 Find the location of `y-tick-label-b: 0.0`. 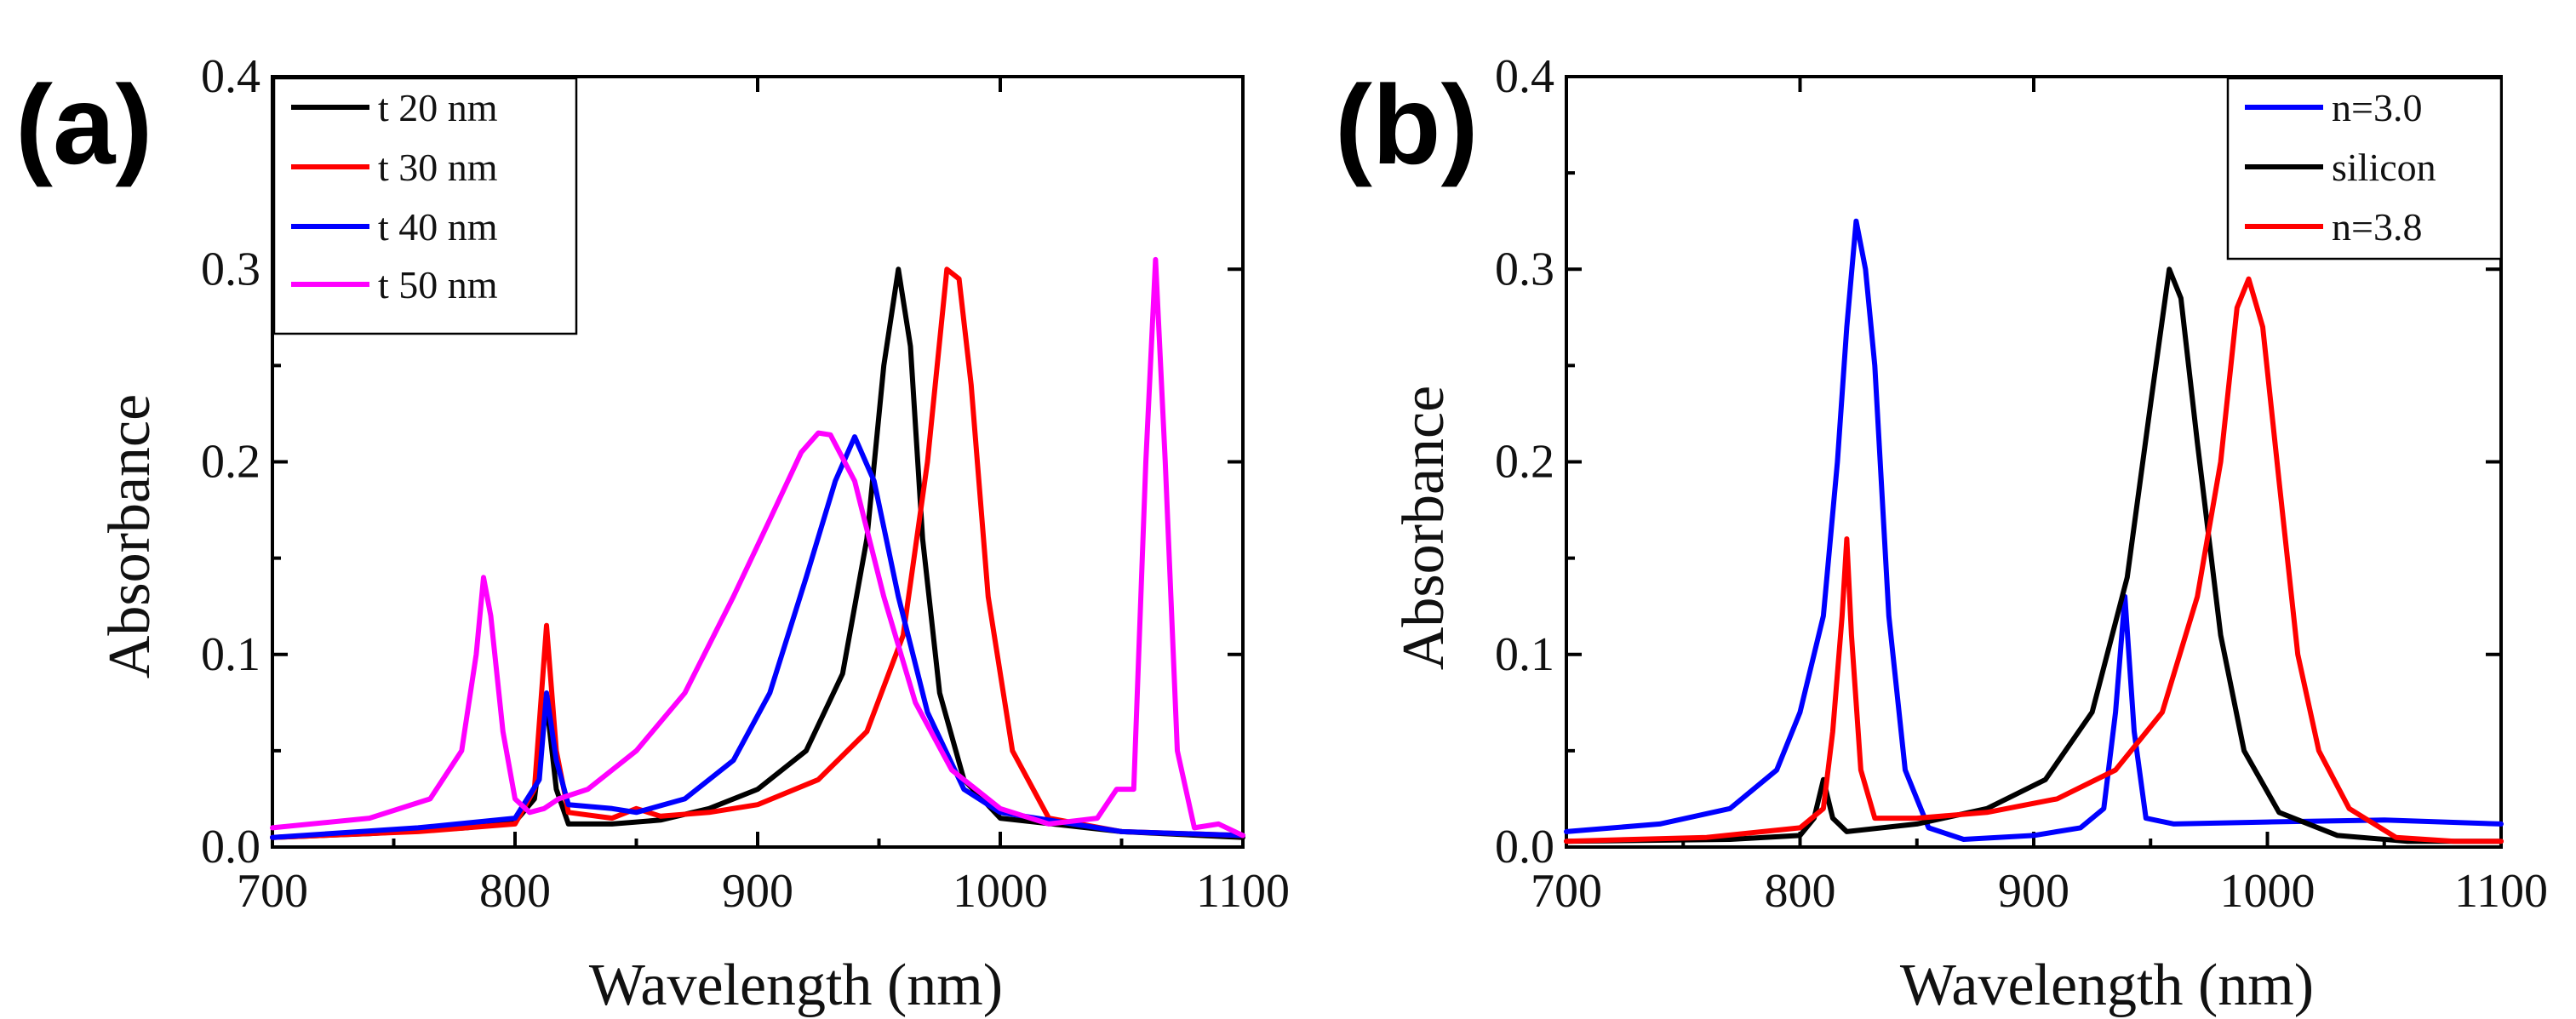

y-tick-label-b: 0.0 is located at coordinates (1524, 847).